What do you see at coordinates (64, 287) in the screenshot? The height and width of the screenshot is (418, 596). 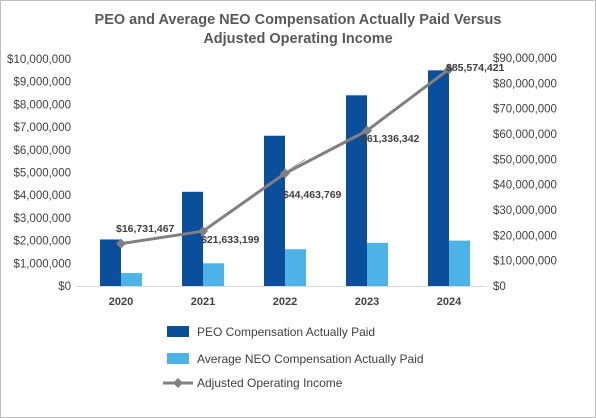 I see `left-axis-tick-label: $0` at bounding box center [64, 287].